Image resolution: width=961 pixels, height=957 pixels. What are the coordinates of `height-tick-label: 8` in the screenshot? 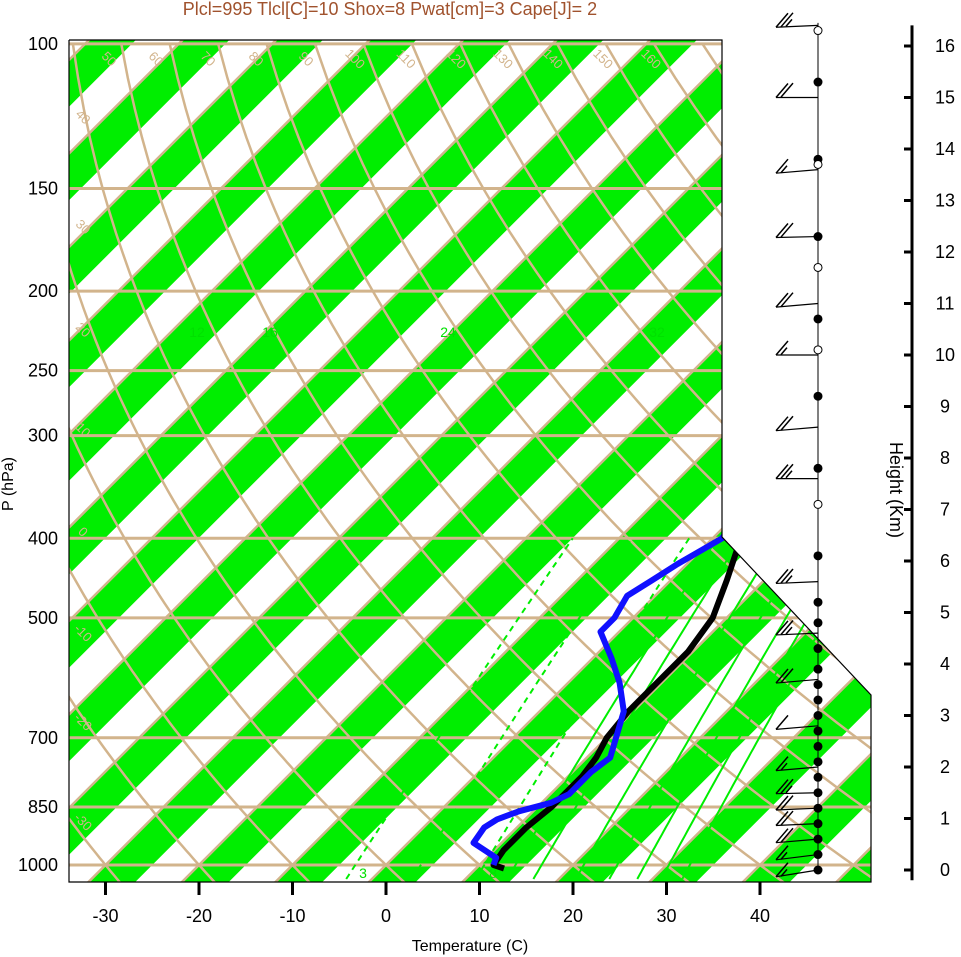 It's located at (945, 458).